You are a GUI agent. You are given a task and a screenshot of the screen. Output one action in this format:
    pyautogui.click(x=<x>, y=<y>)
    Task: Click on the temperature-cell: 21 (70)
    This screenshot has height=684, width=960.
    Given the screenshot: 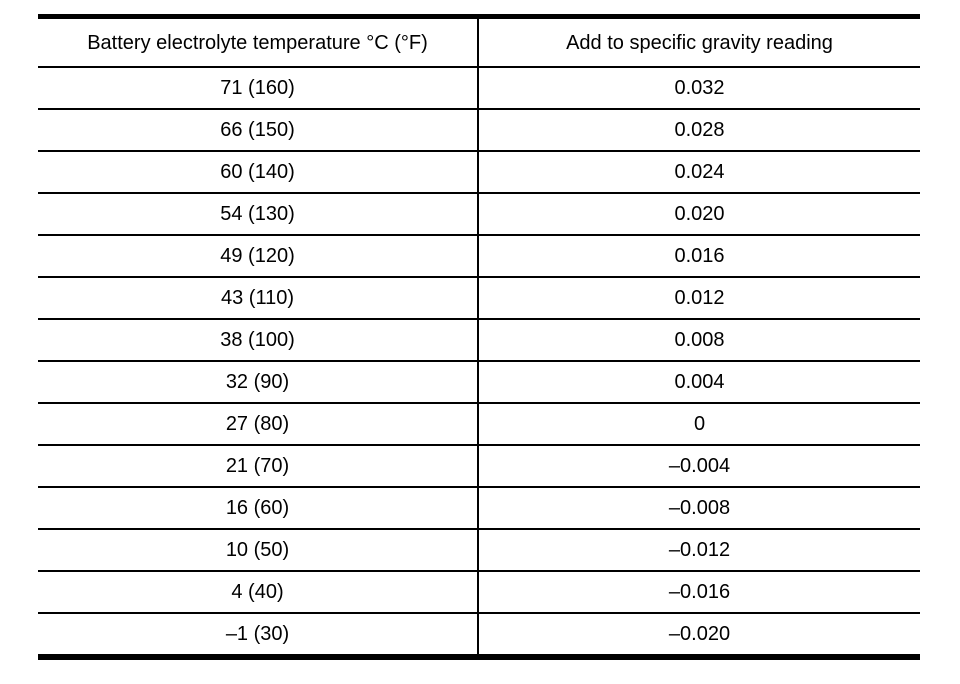 What is the action you would take?
    pyautogui.click(x=258, y=466)
    